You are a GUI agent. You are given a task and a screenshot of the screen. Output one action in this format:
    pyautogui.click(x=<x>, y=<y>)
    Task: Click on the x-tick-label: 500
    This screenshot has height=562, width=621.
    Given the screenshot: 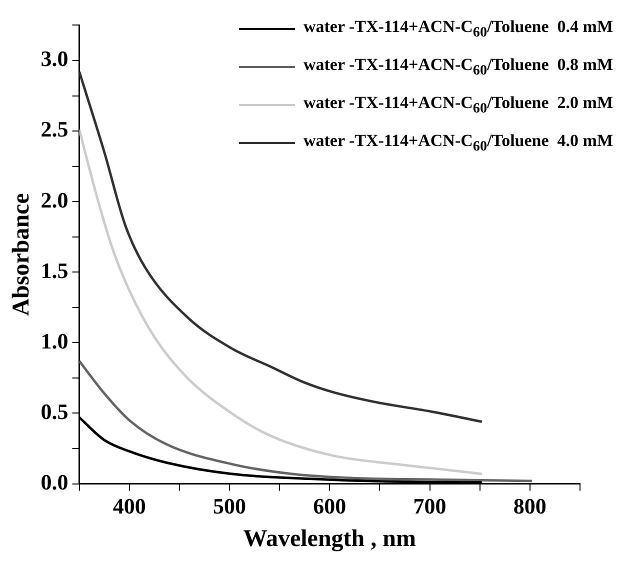 What is the action you would take?
    pyautogui.click(x=229, y=506)
    